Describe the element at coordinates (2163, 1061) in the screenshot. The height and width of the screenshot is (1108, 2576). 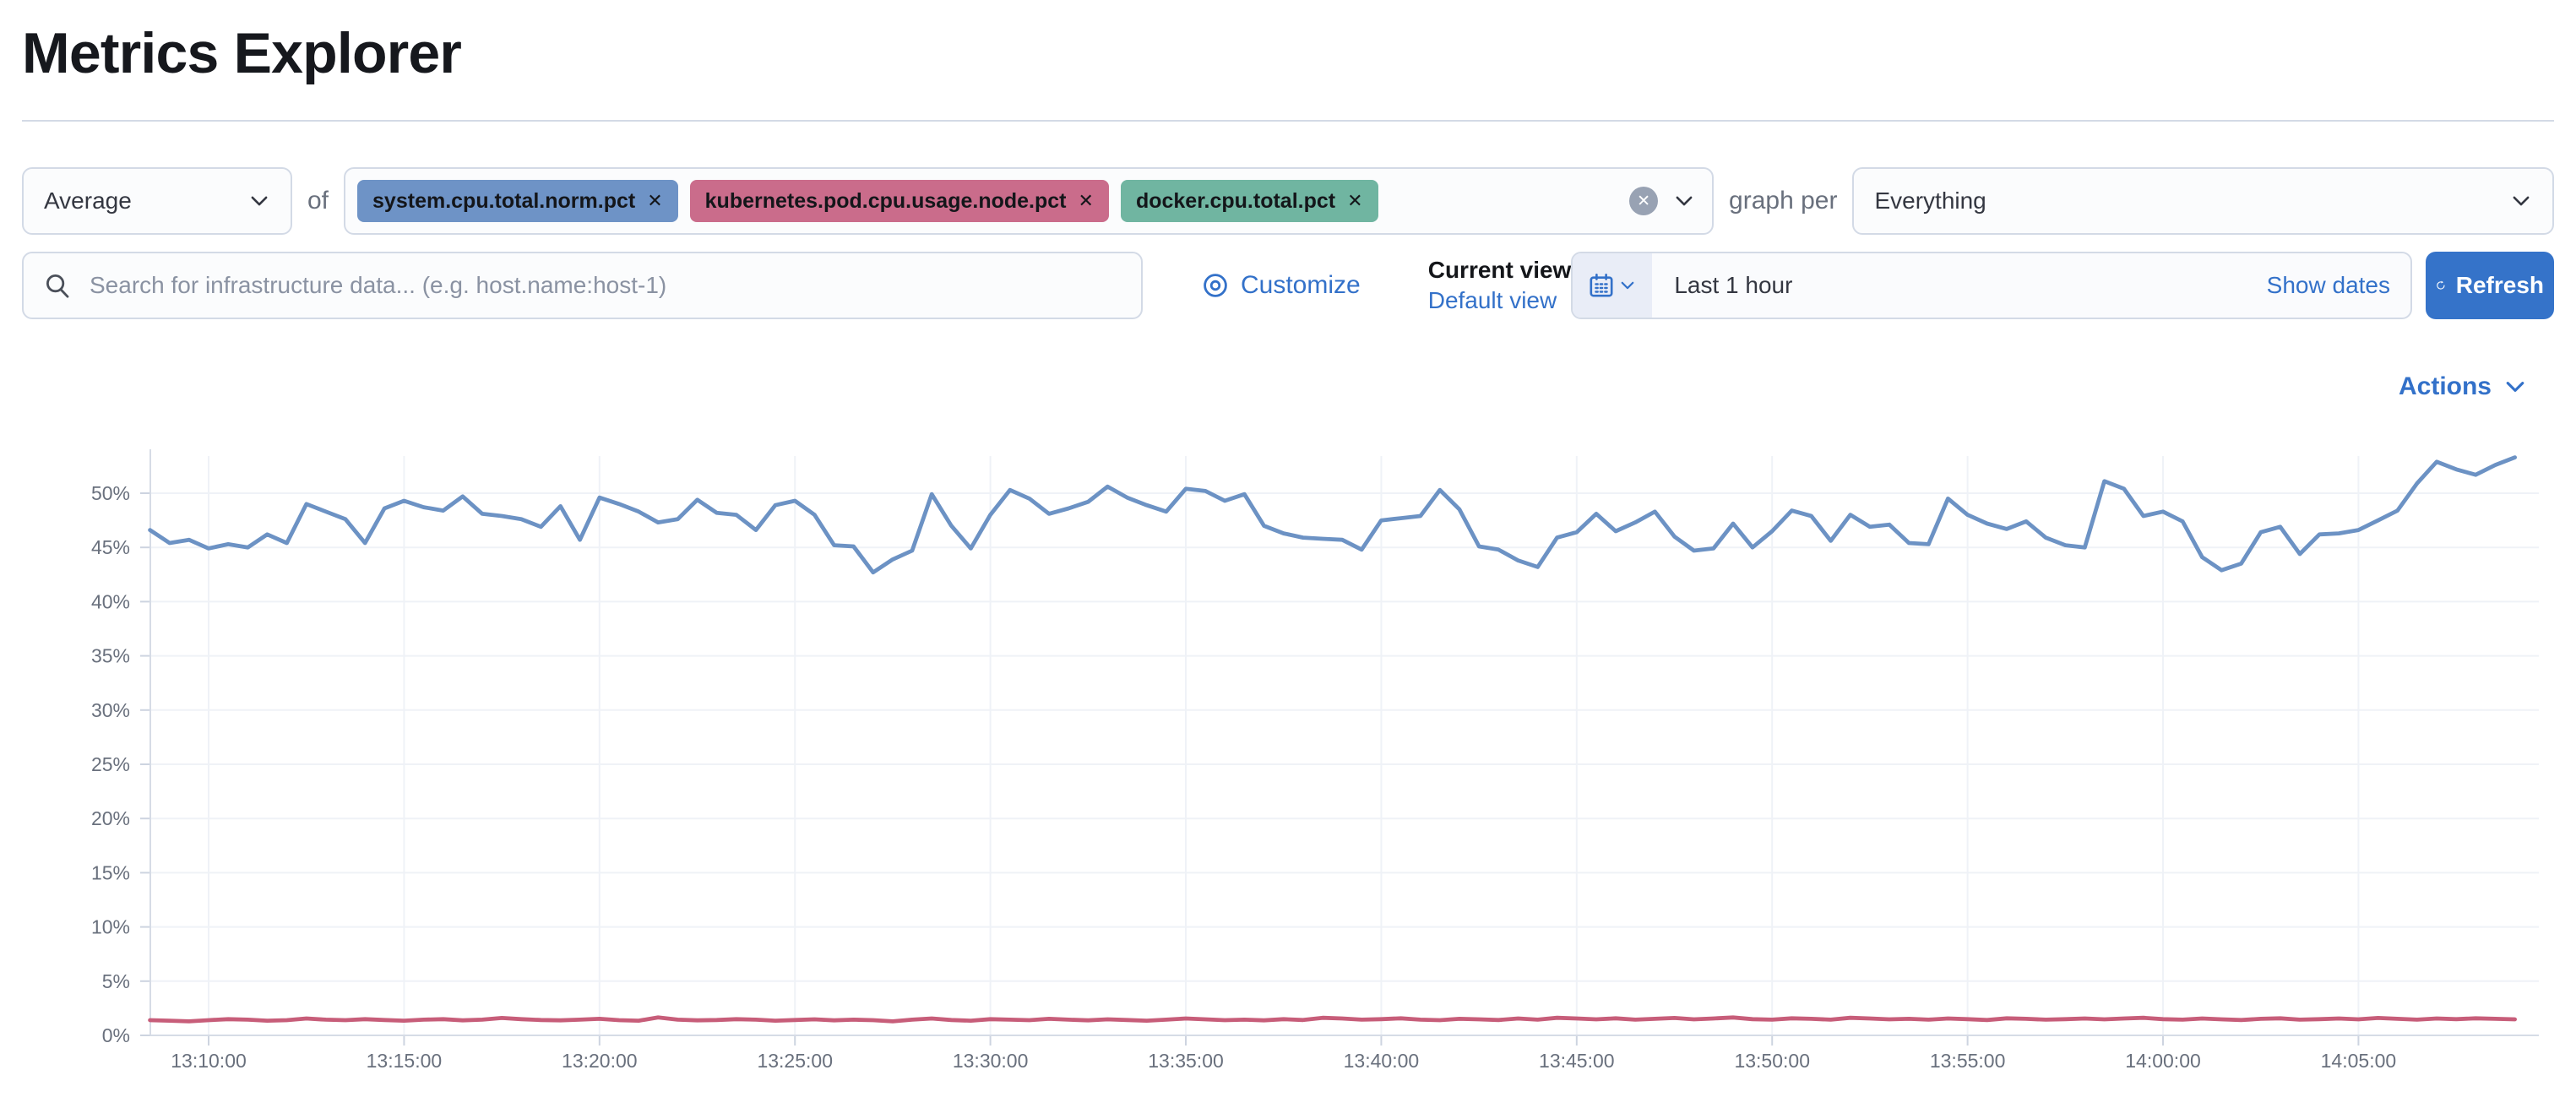
I see `svg-text: 14:00:00` at that location.